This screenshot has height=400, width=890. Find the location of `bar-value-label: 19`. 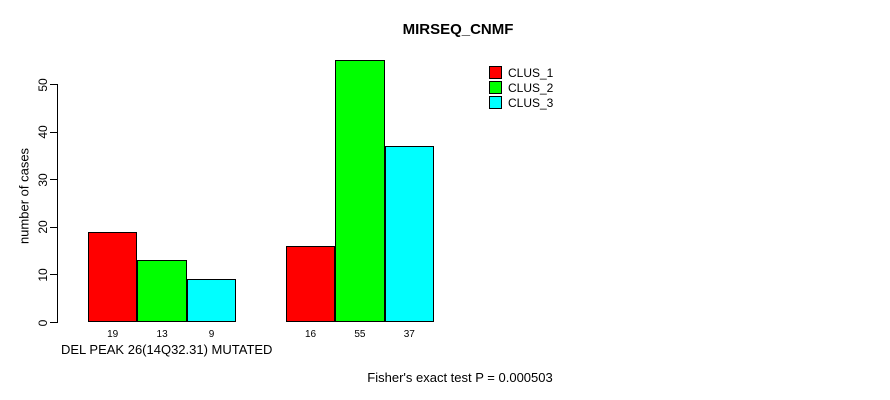

bar-value-label: 19 is located at coordinates (113, 334).